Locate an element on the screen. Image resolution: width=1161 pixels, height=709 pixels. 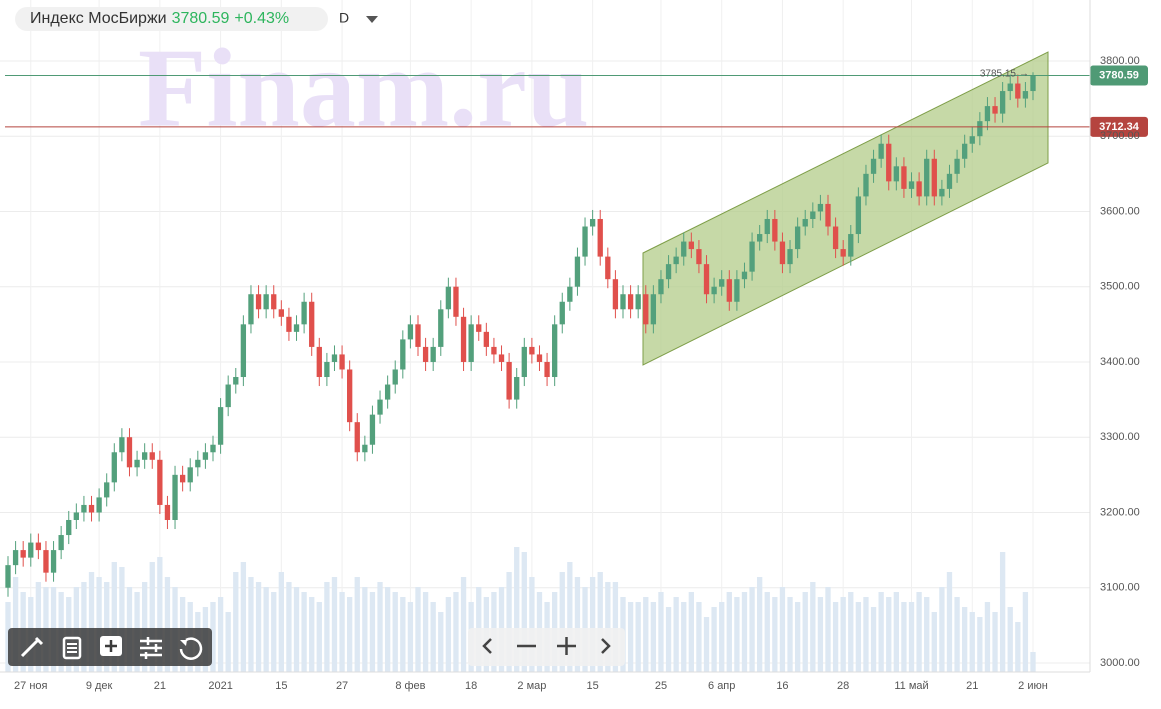
tool-settings is located at coordinates (151, 648).